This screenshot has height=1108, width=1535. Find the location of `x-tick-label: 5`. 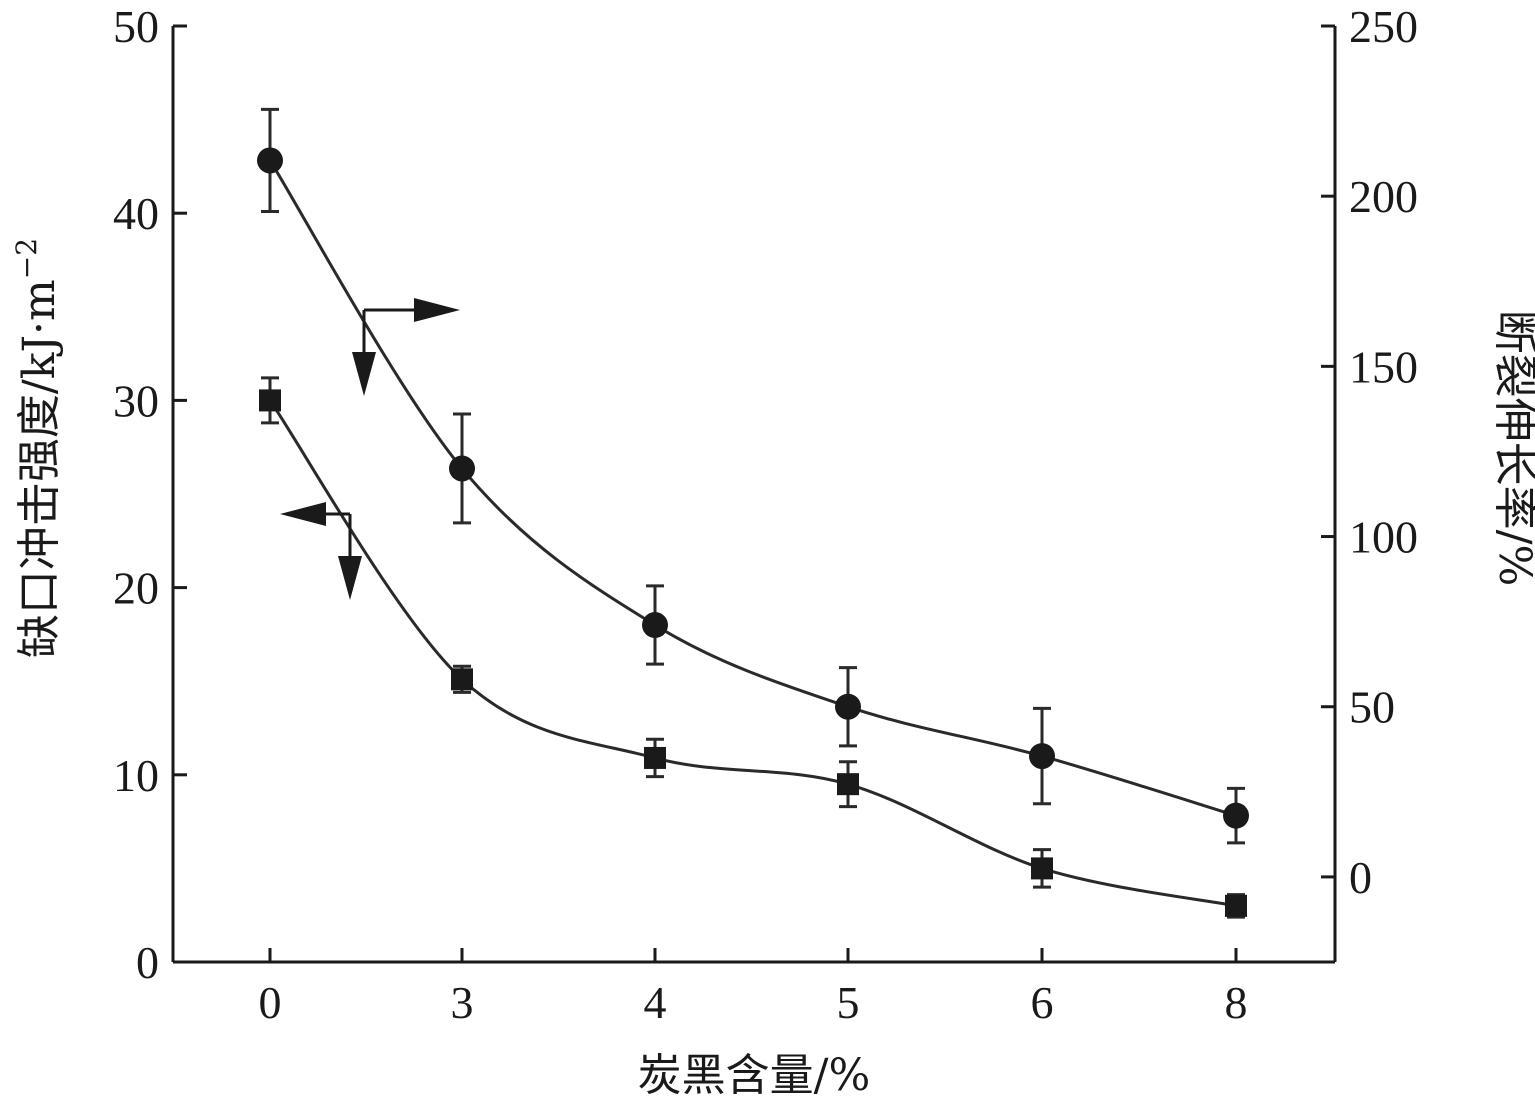

x-tick-label: 5 is located at coordinates (848, 1002).